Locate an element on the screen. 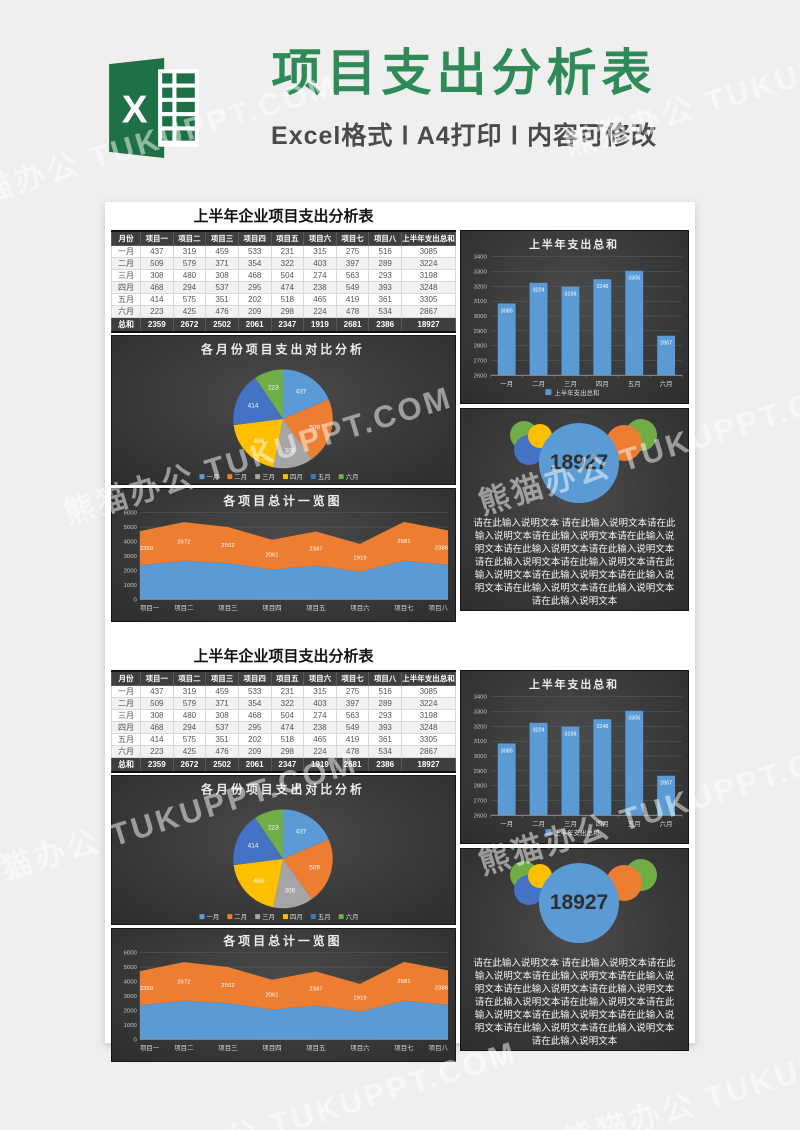 Image resolution: width=800 pixels, height=1130 pixels. column-header: 项目三 is located at coordinates (222, 238).